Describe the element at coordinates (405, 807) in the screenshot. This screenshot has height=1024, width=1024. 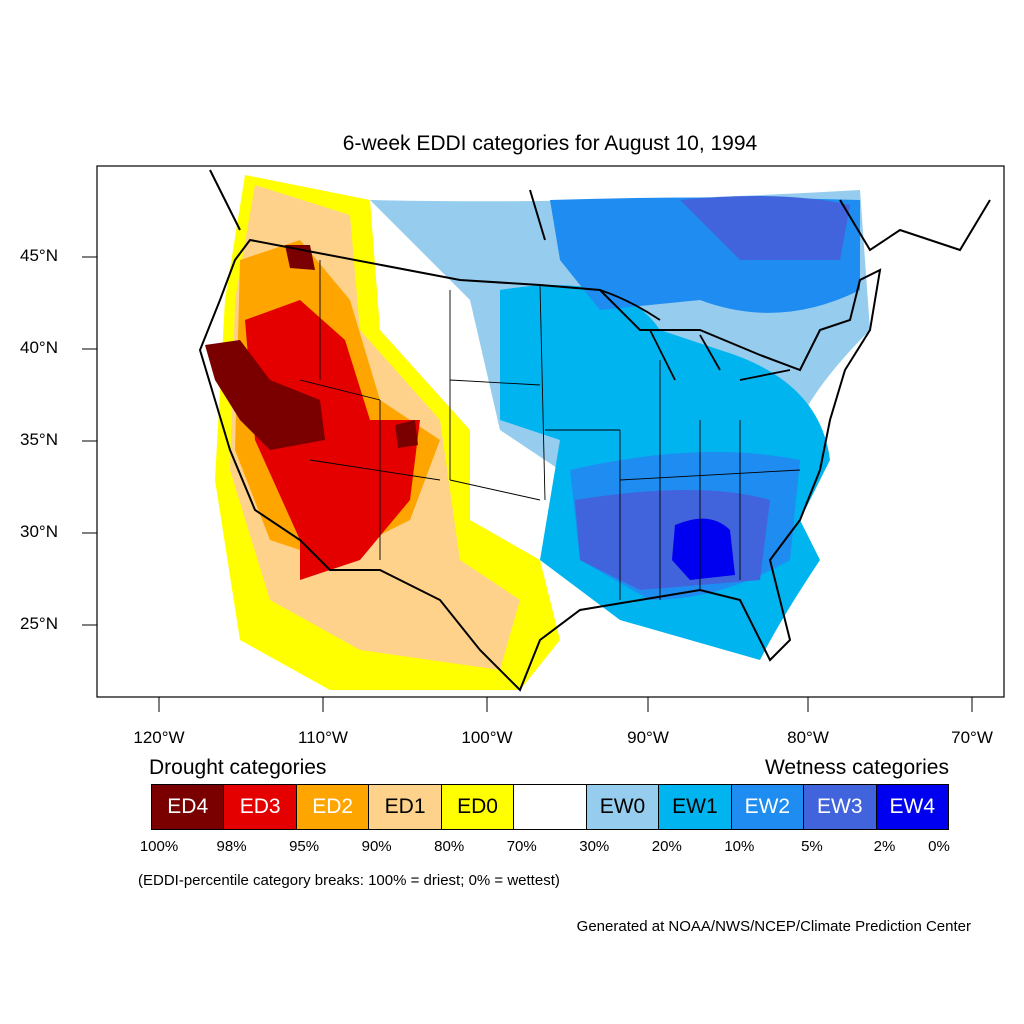
I see `legend-swatch-ed1: ED1` at that location.